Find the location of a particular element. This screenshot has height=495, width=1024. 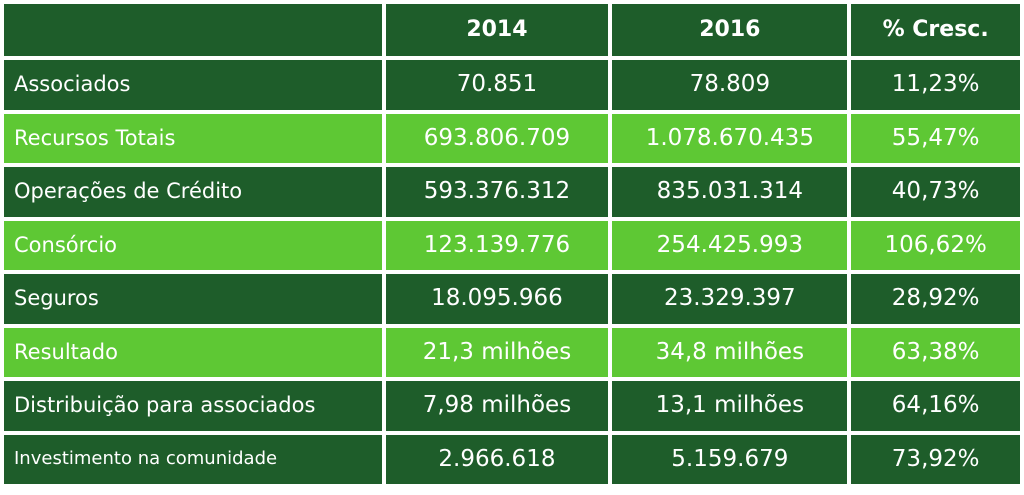

header-blank is located at coordinates (193, 30).